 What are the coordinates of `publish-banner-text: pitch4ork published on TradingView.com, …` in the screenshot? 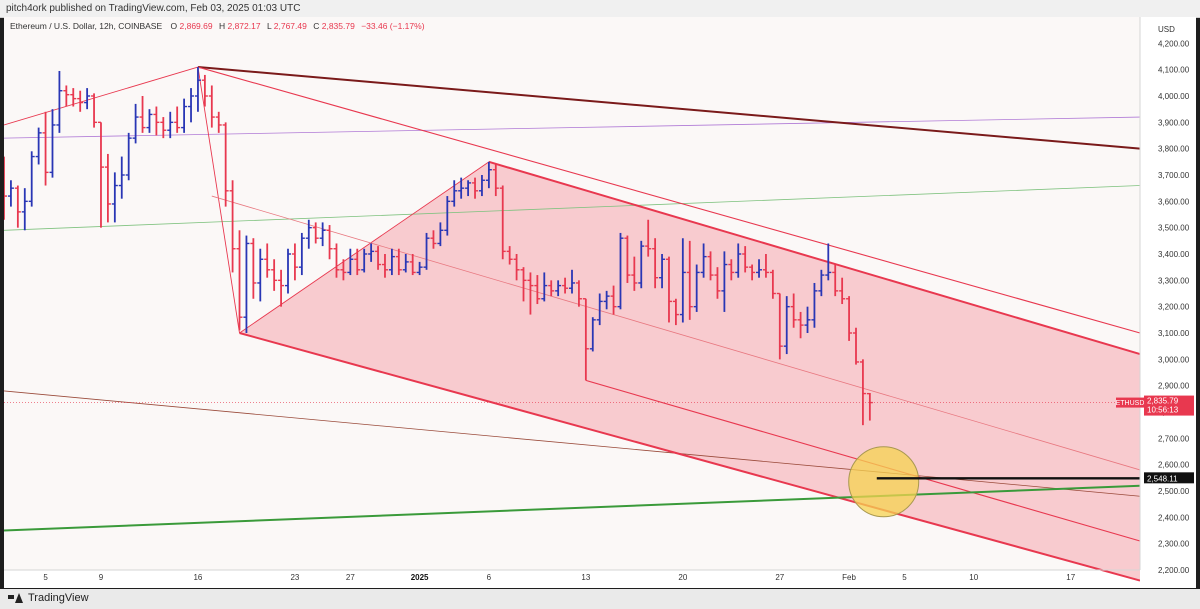 It's located at (153, 8).